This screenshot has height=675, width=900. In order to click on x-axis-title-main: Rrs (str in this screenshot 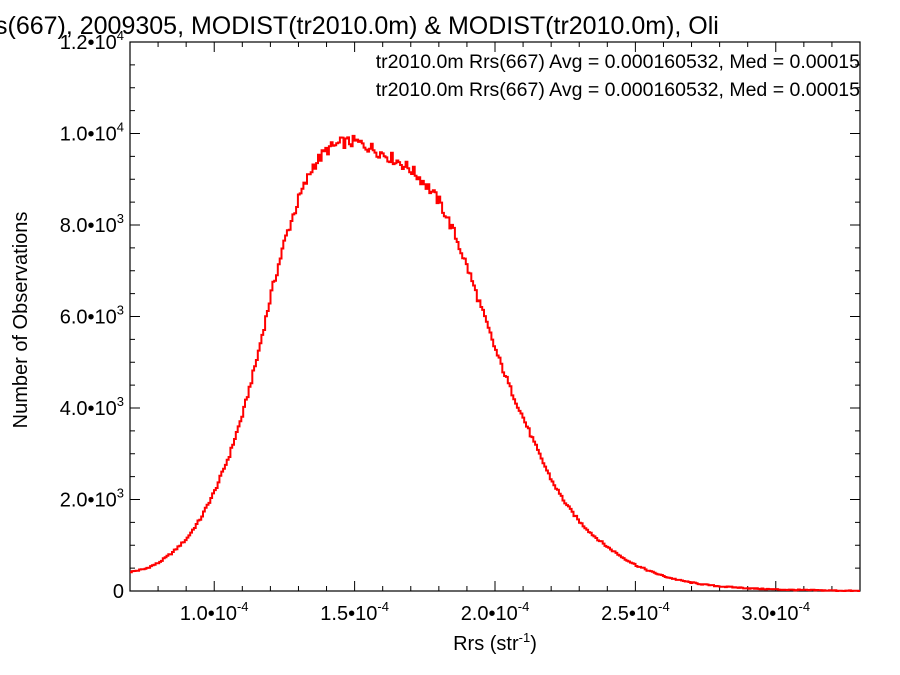, I will do `click(486, 644)`.